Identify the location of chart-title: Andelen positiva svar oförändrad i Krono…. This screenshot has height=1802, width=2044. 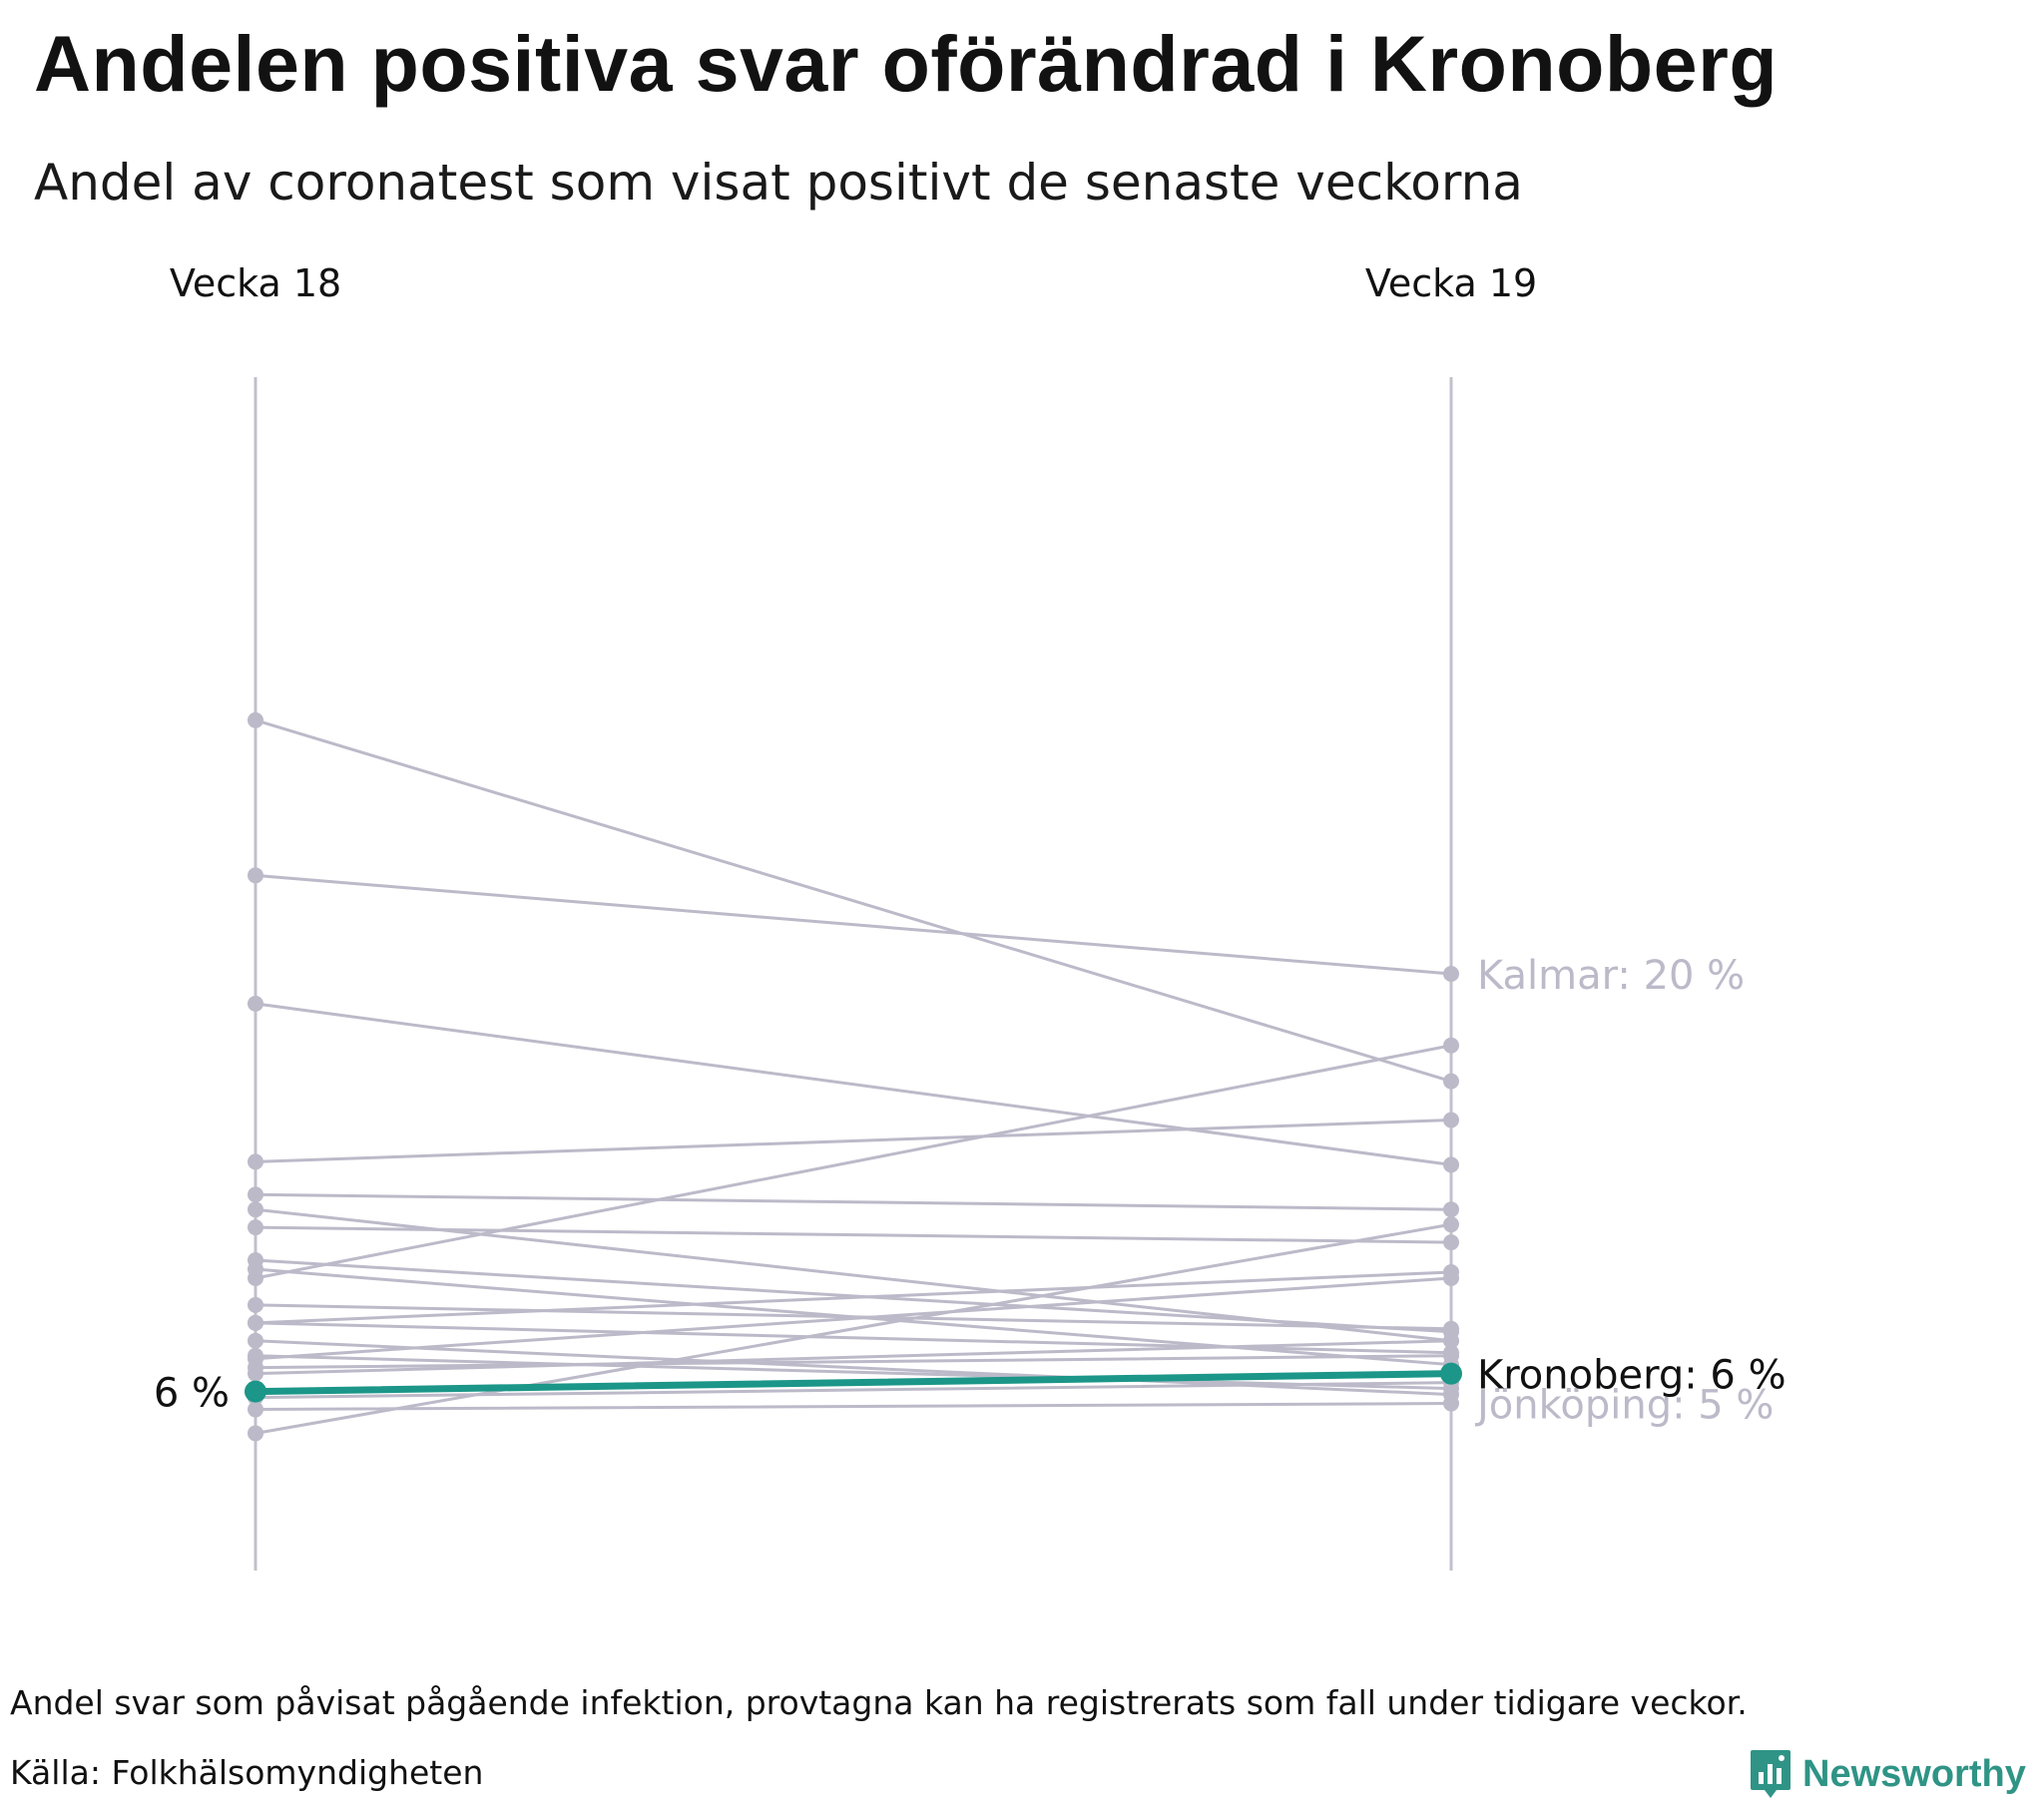
(906, 63).